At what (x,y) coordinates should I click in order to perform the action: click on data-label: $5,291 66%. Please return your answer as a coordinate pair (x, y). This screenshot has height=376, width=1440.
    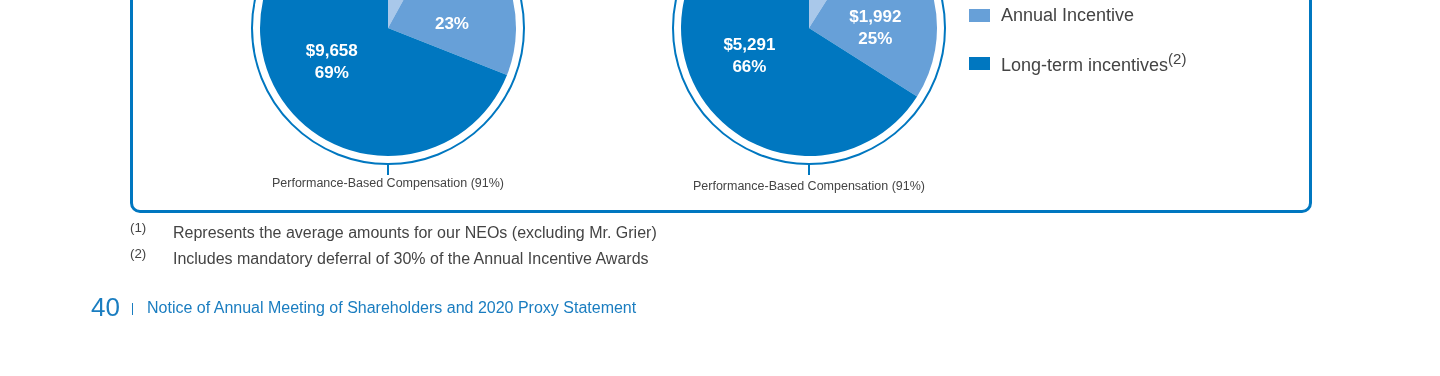
    Looking at the image, I should click on (749, 56).